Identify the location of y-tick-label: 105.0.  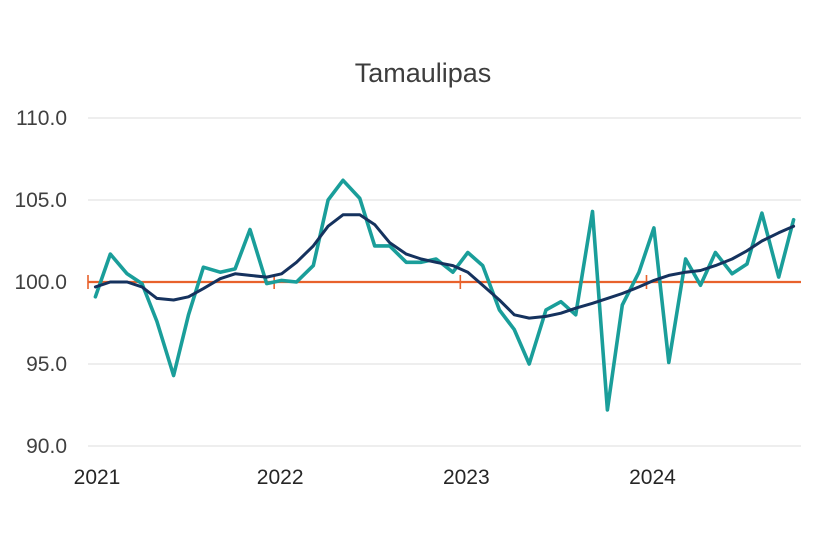
(40, 200).